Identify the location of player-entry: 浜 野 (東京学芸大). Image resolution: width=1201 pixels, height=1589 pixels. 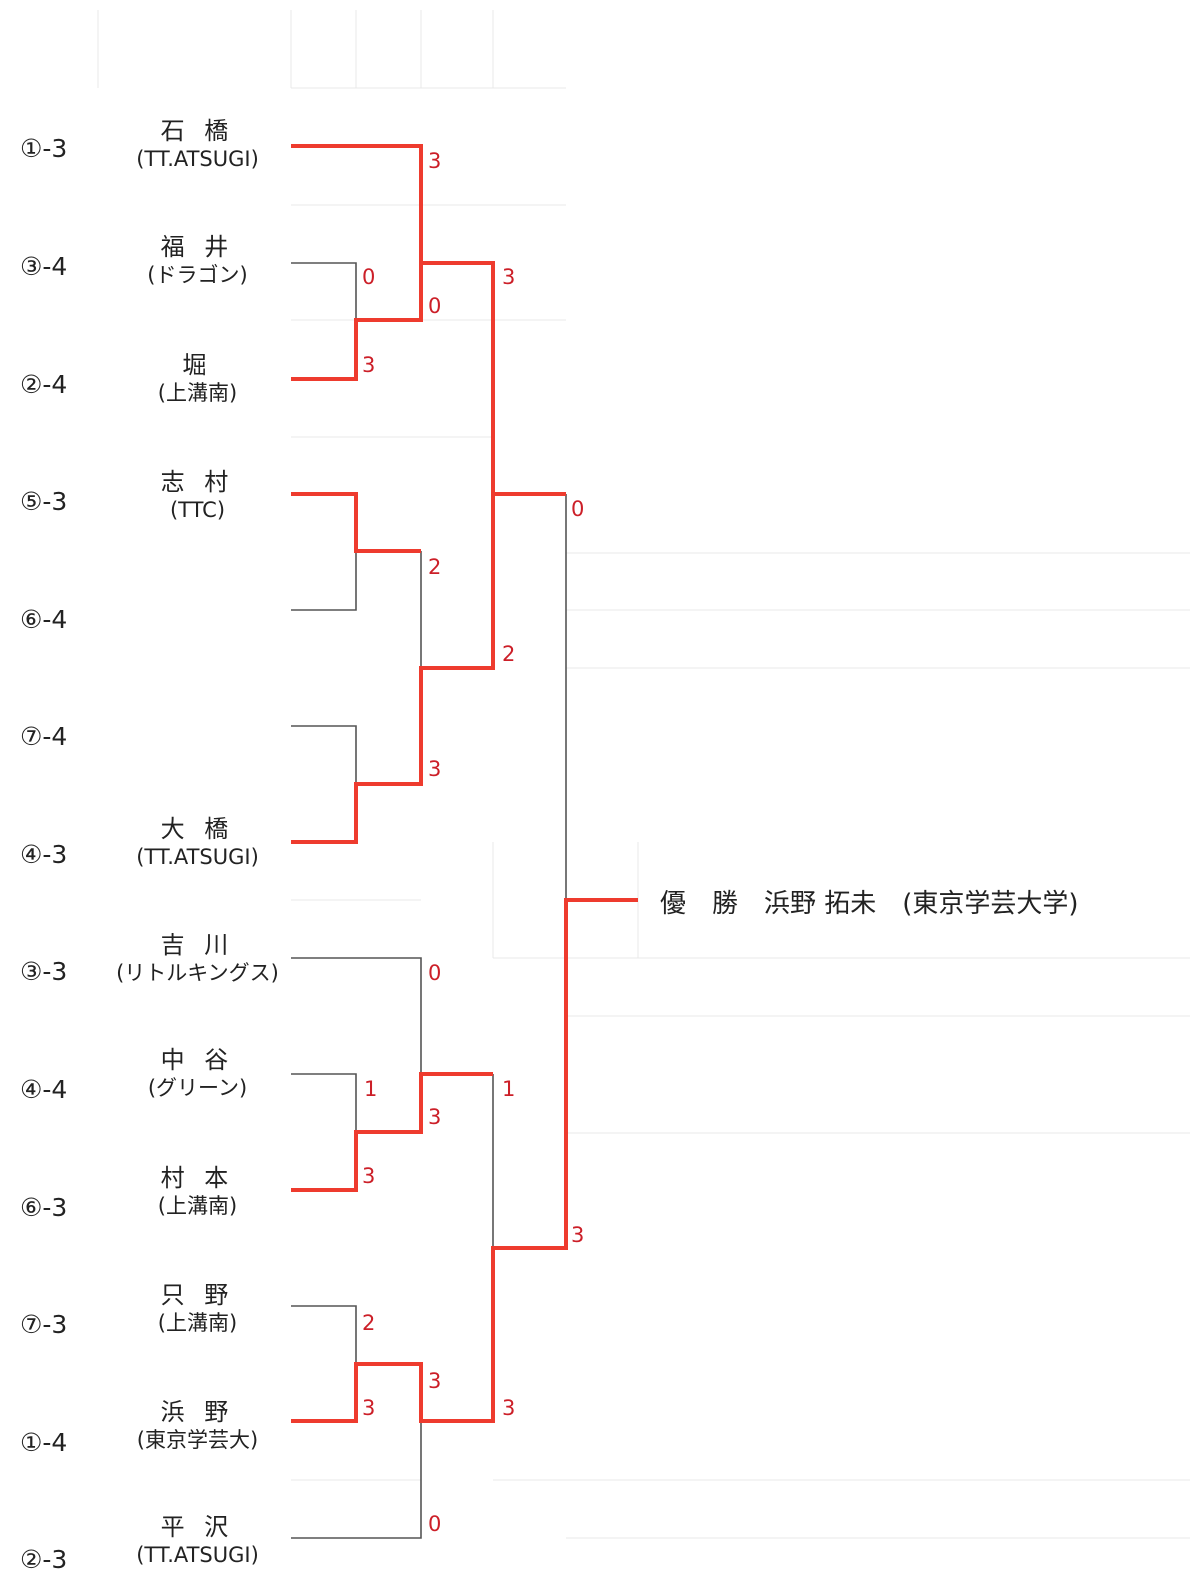
(197, 1425).